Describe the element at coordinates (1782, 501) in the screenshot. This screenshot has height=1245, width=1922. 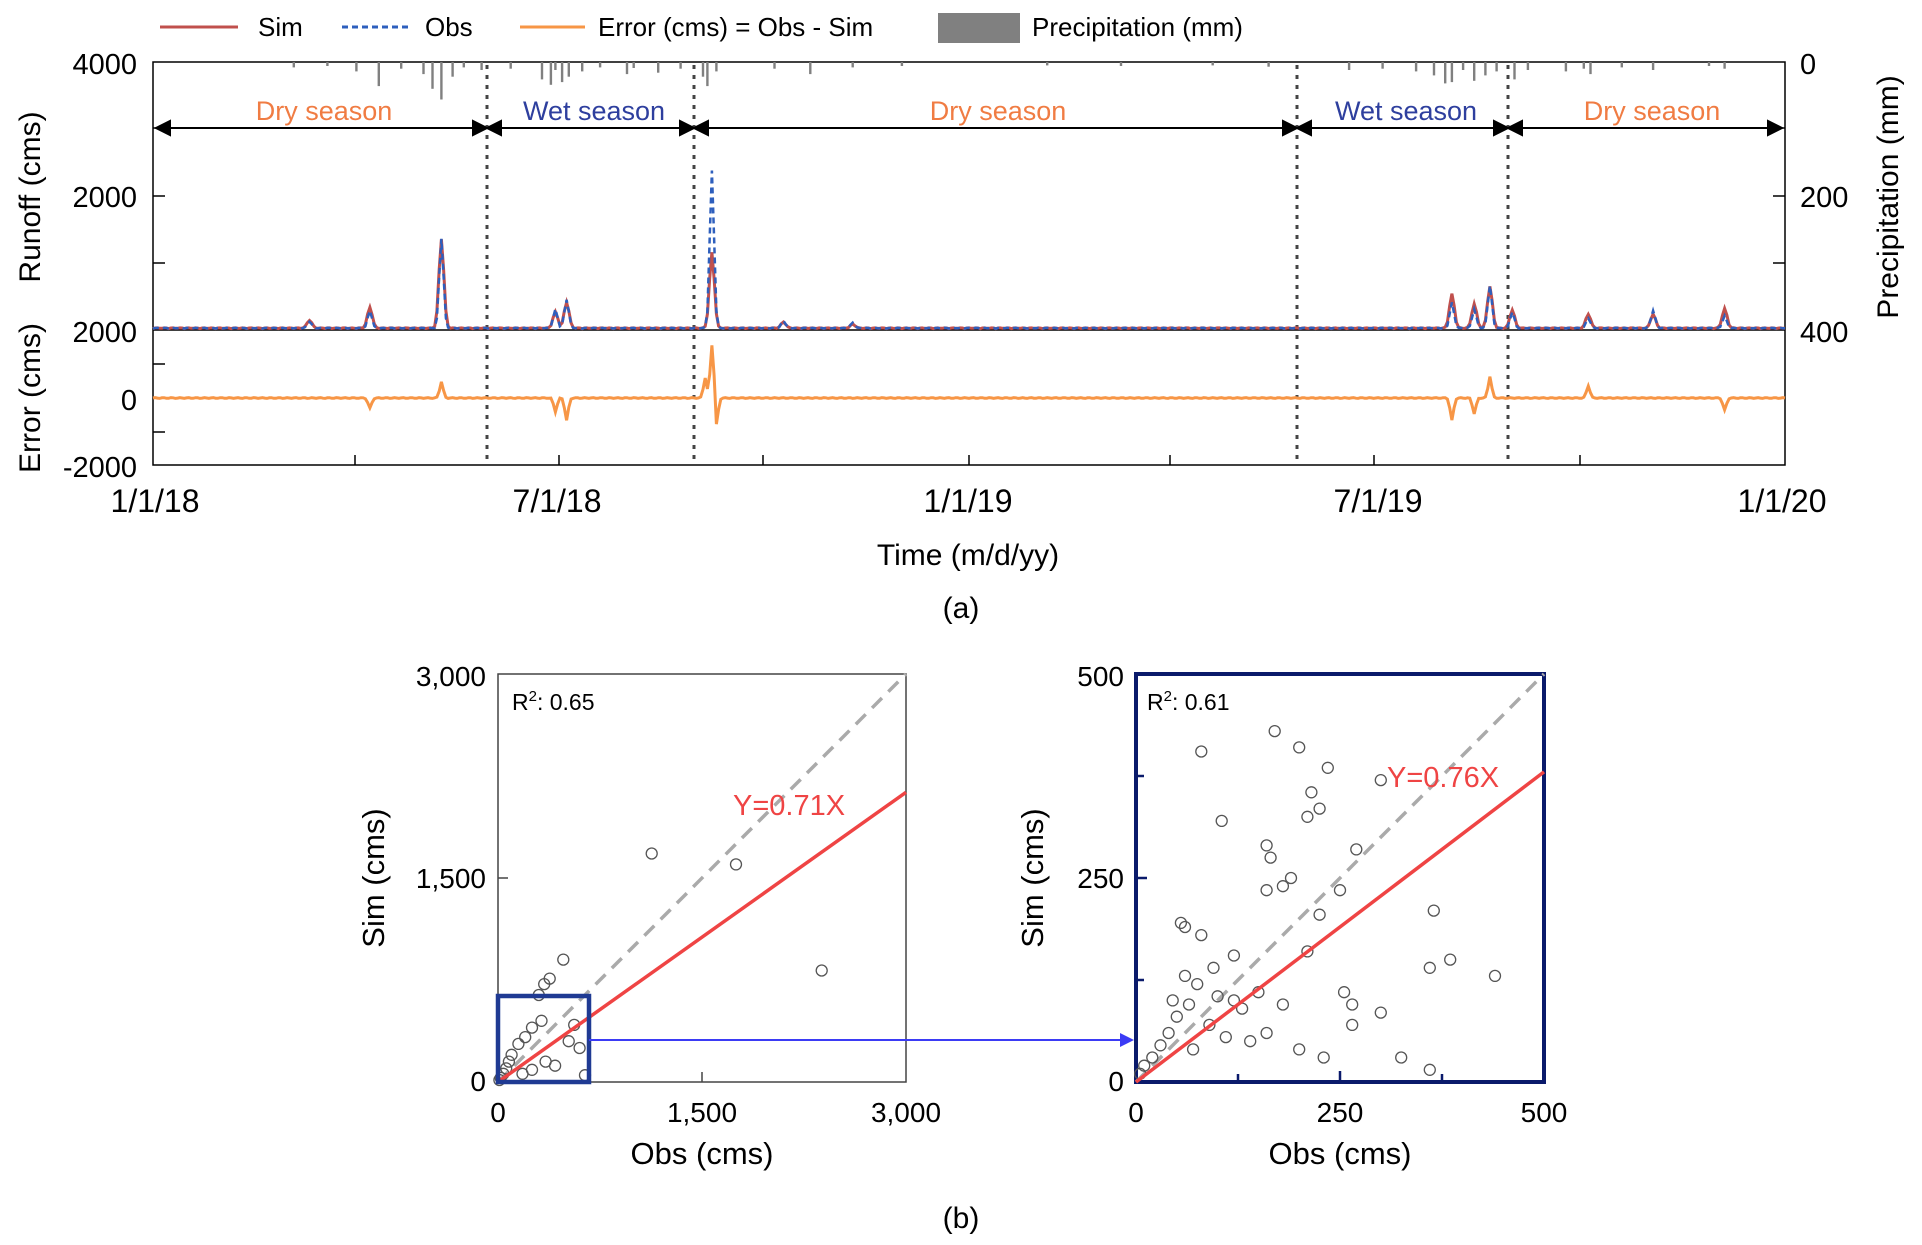
I see `x-tick-label: 1/1/20` at that location.